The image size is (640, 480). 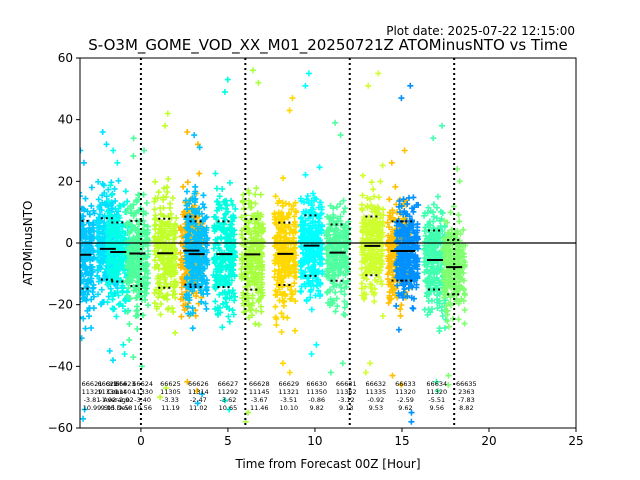 What do you see at coordinates (311, 213) in the screenshot?
I see `orbit-66630-points` at bounding box center [311, 213].